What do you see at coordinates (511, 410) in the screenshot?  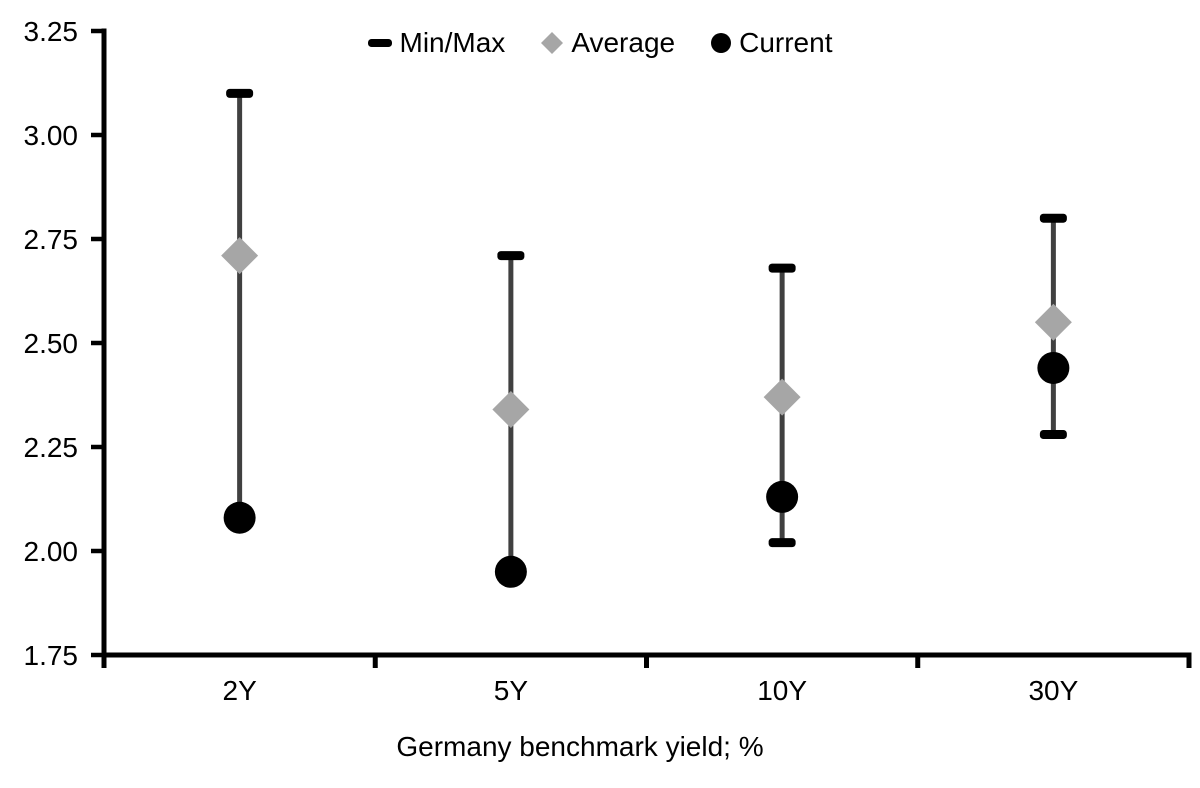 I see `average-marker-5y` at bounding box center [511, 410].